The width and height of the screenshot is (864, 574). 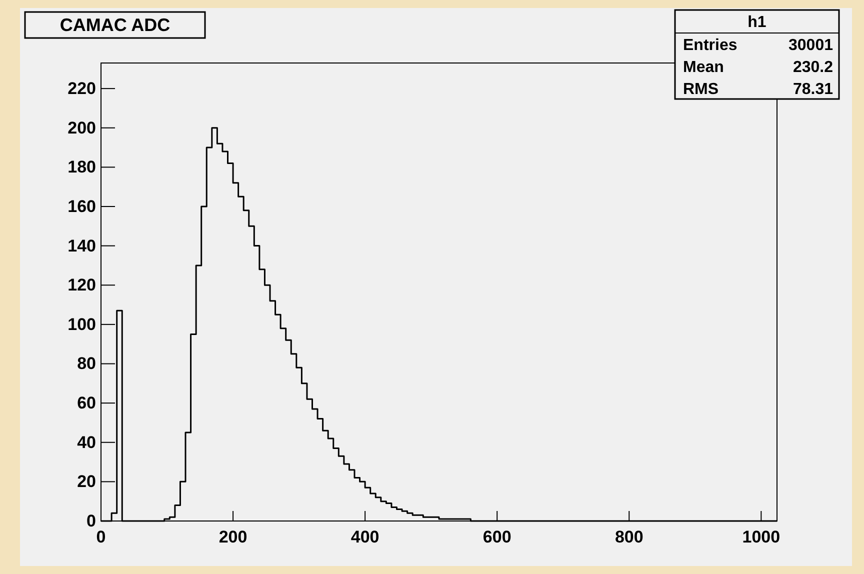 What do you see at coordinates (813, 67) in the screenshot?
I see `text: 230.2` at bounding box center [813, 67].